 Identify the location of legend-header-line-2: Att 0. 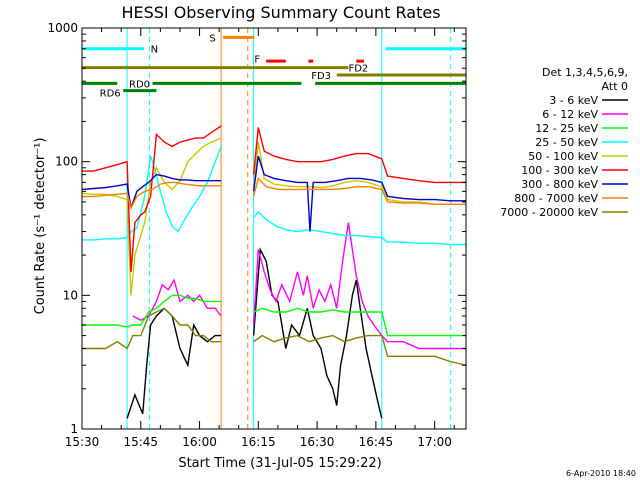
(615, 86).